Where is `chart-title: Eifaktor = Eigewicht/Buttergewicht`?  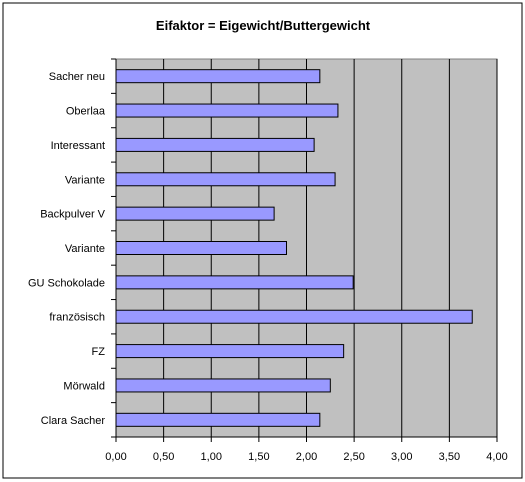
chart-title: Eifaktor = Eigewicht/Buttergewicht is located at coordinates (263, 25).